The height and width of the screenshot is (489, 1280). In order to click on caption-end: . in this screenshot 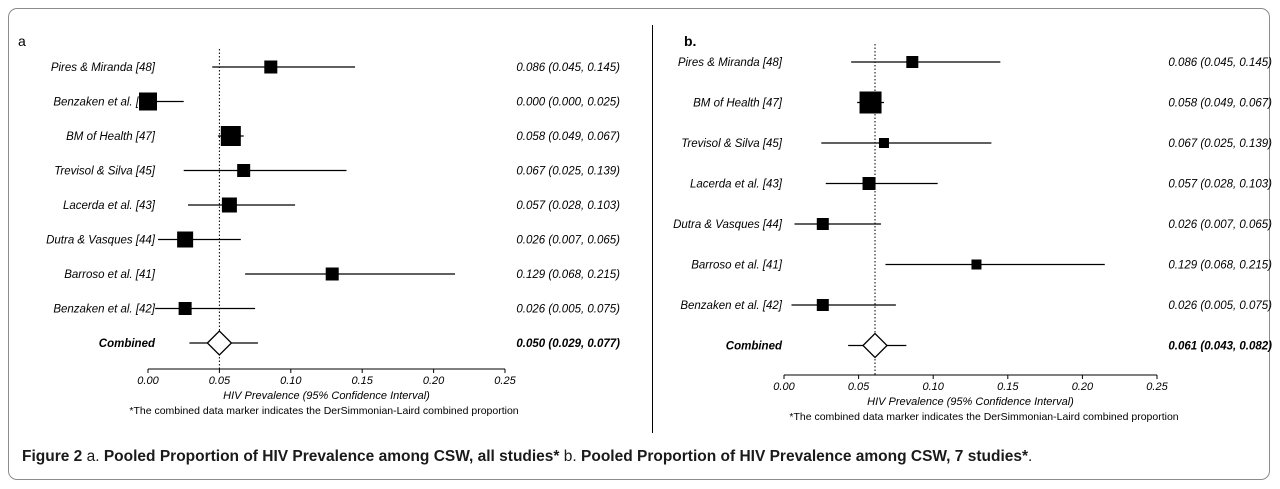, I will do `click(1030, 456)`.